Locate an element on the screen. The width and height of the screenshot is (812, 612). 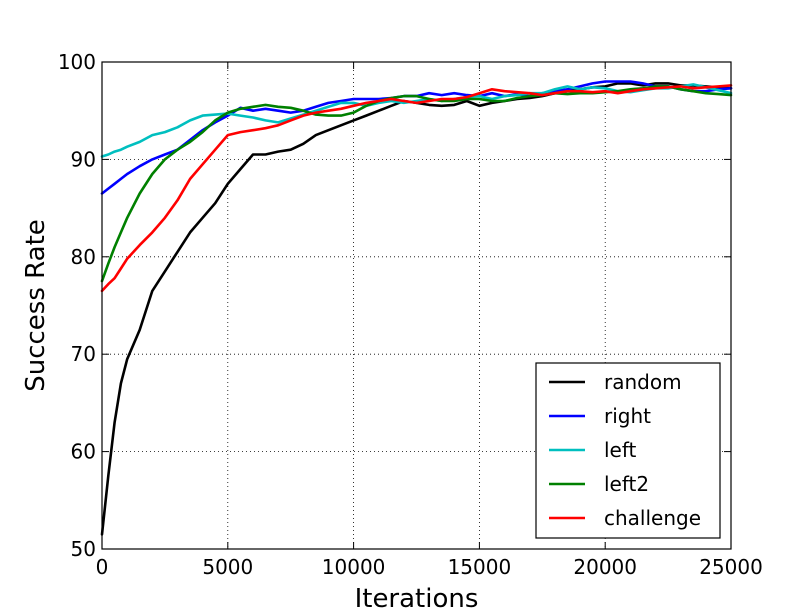
x-tick-label: 20000 is located at coordinates (605, 567).